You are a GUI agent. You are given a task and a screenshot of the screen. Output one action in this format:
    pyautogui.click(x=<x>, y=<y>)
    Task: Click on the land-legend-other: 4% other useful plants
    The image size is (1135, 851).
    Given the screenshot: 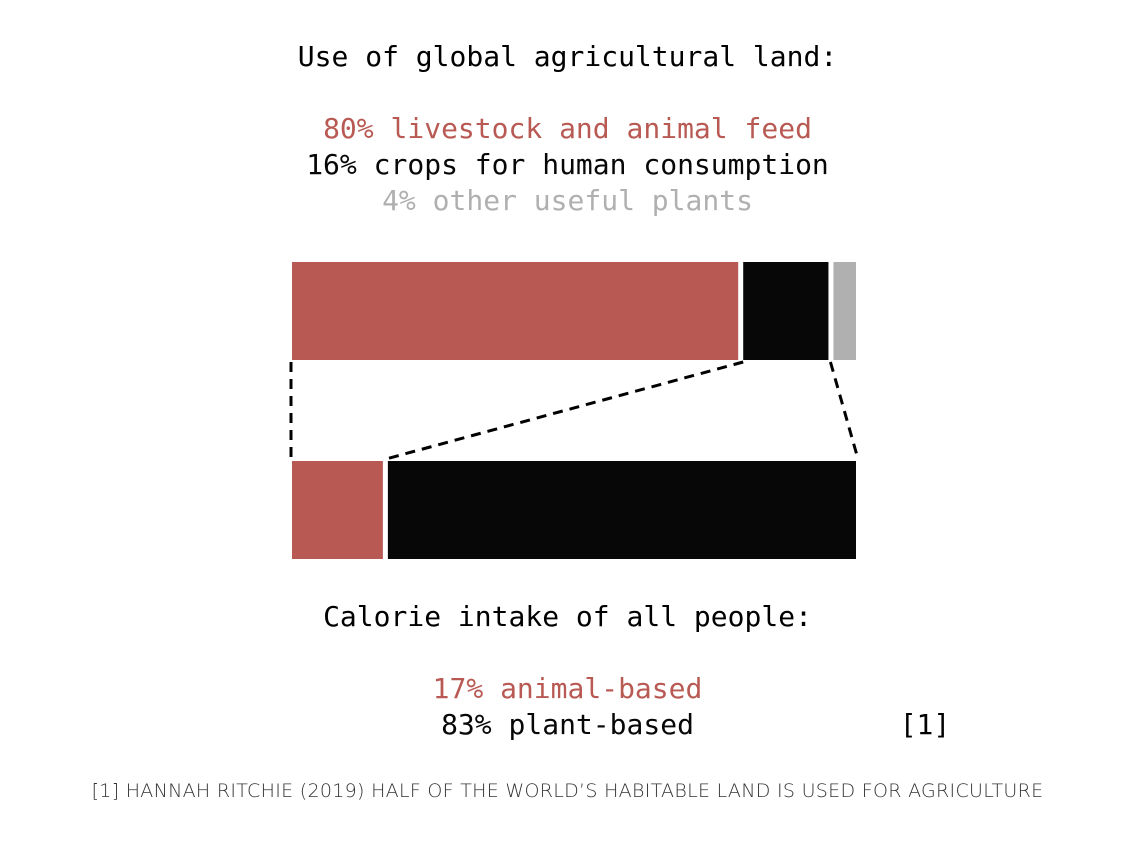 What is the action you would take?
    pyautogui.click(x=567, y=200)
    